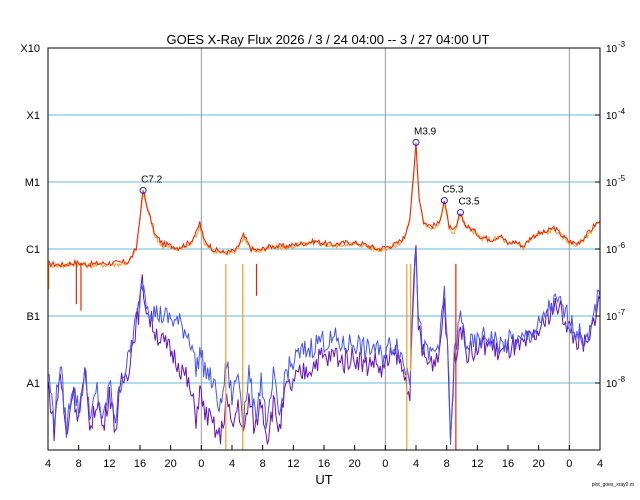  Describe the element at coordinates (324, 464) in the screenshot. I see `x-tick-label-9: 16` at that location.